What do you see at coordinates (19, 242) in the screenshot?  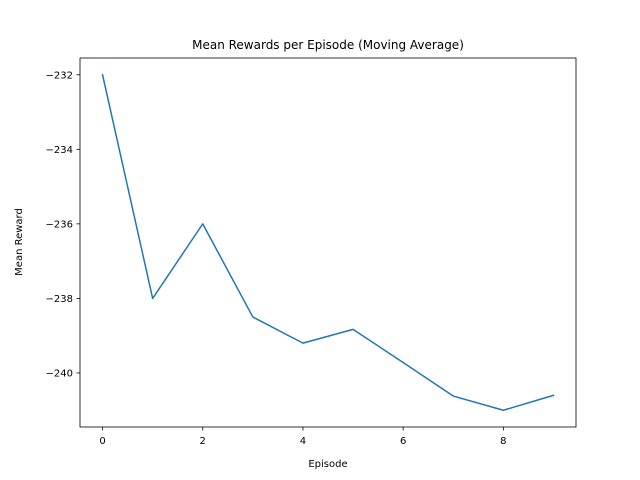 I see `y-axis-label: Mean Reward` at bounding box center [19, 242].